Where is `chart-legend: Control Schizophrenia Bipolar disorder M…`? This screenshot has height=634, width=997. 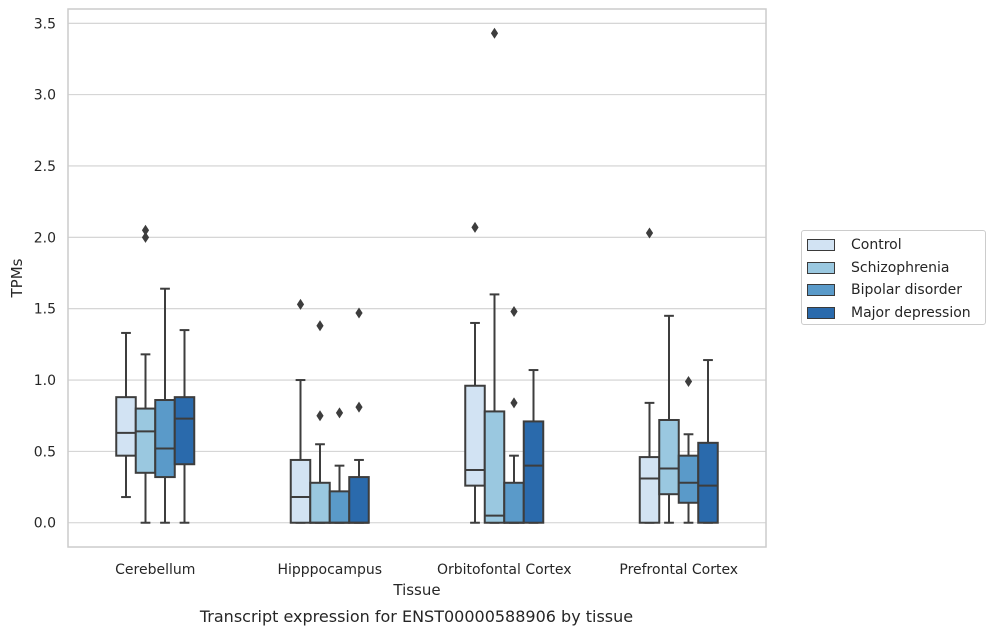
chart-legend: Control Schizophrenia Bipolar disorder M… is located at coordinates (893, 277).